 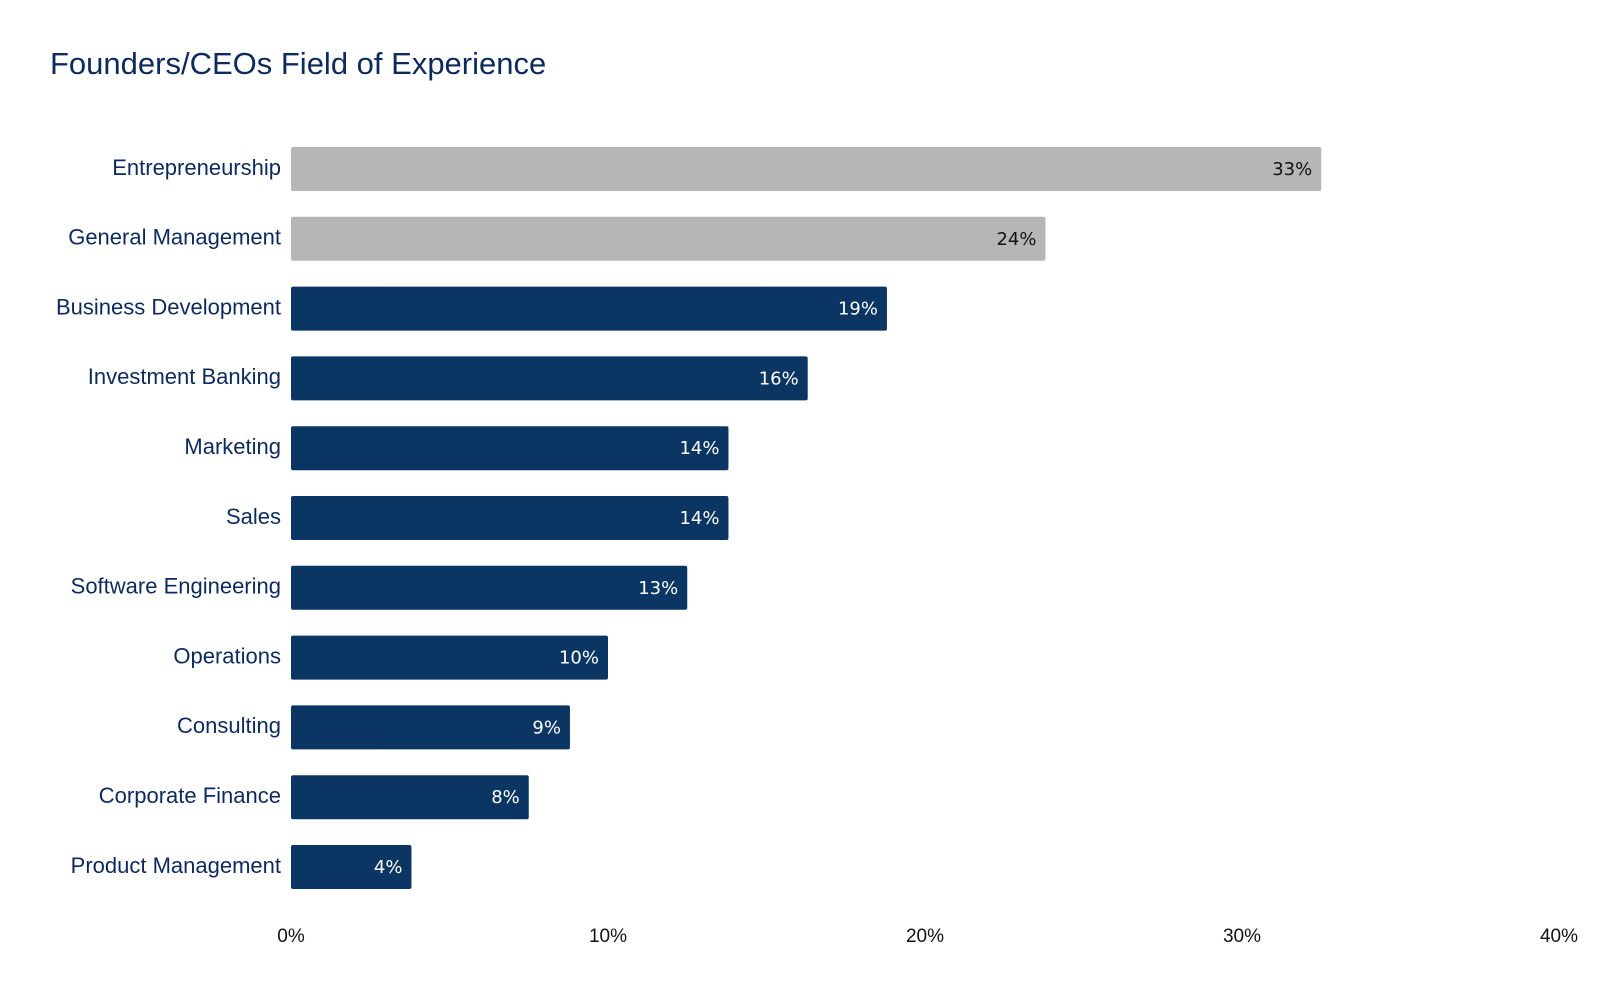 I want to click on x-tick-label: 10%, so click(x=608, y=936).